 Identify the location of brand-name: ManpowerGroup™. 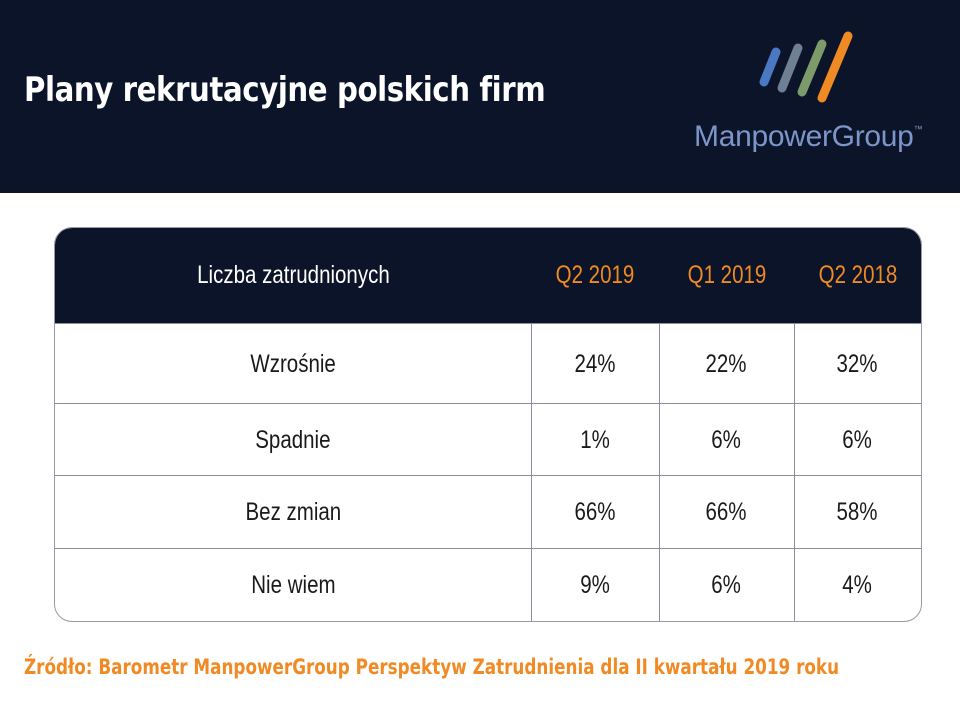
(808, 137).